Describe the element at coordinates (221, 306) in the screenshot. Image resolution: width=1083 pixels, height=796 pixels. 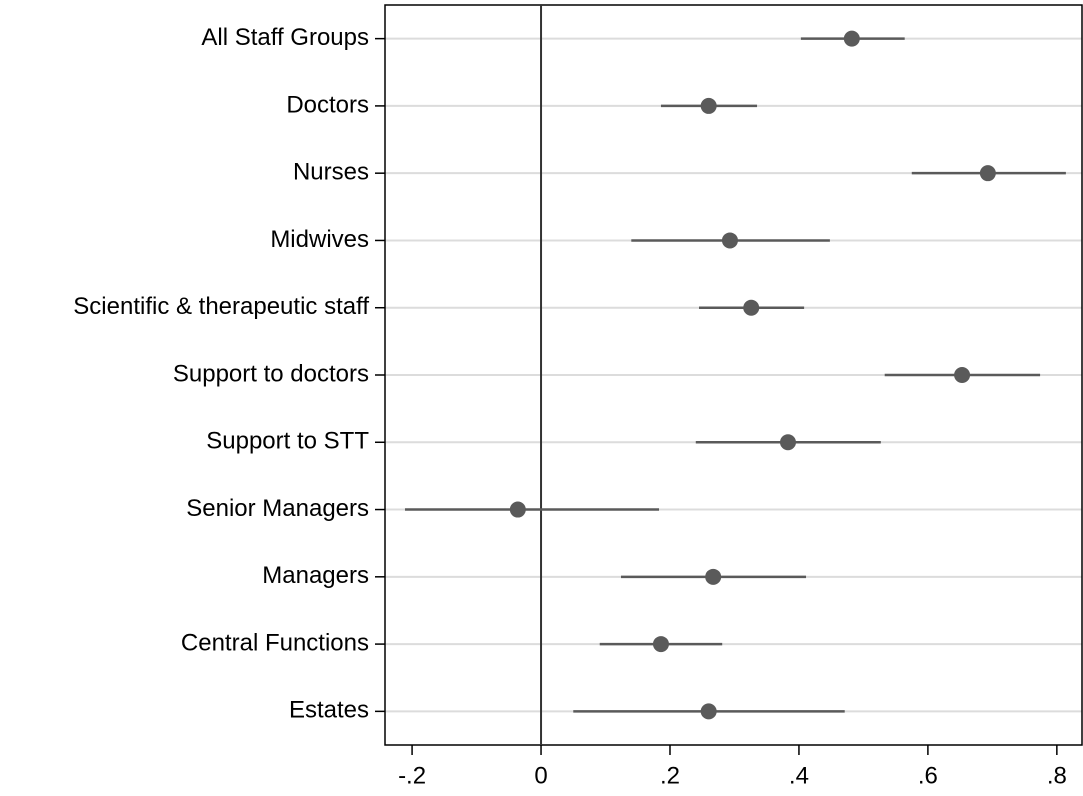
I see `y-tick-label: Scientific & therapeutic staff` at that location.